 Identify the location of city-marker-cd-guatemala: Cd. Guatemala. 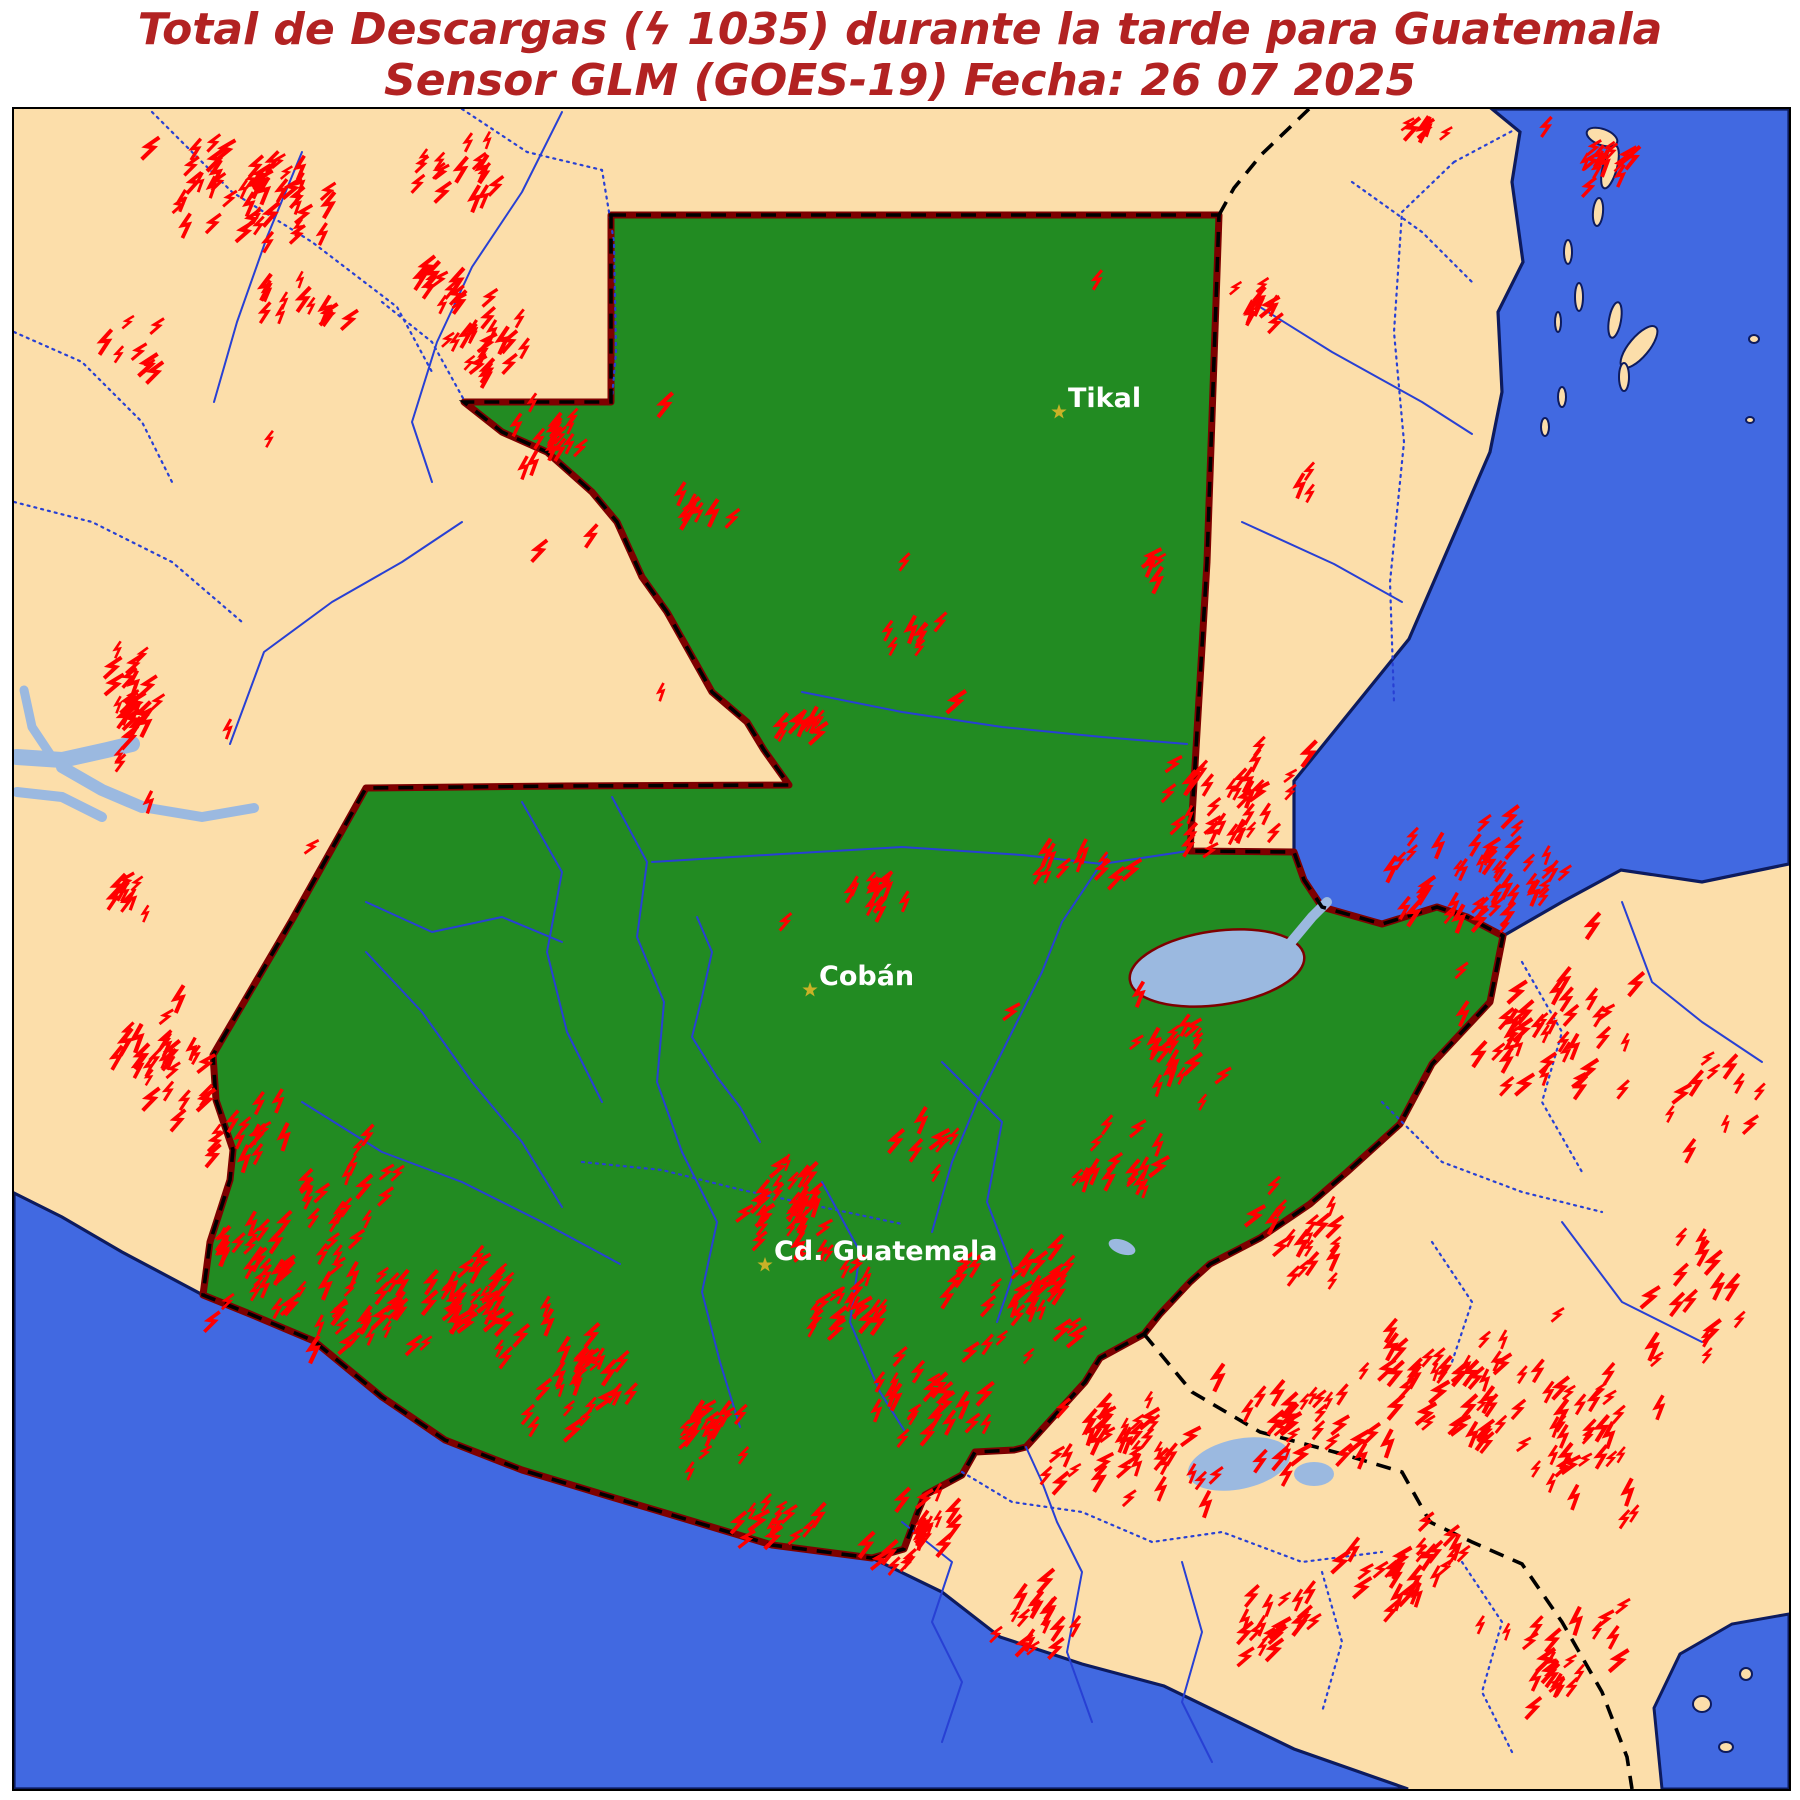
(877, 1254).